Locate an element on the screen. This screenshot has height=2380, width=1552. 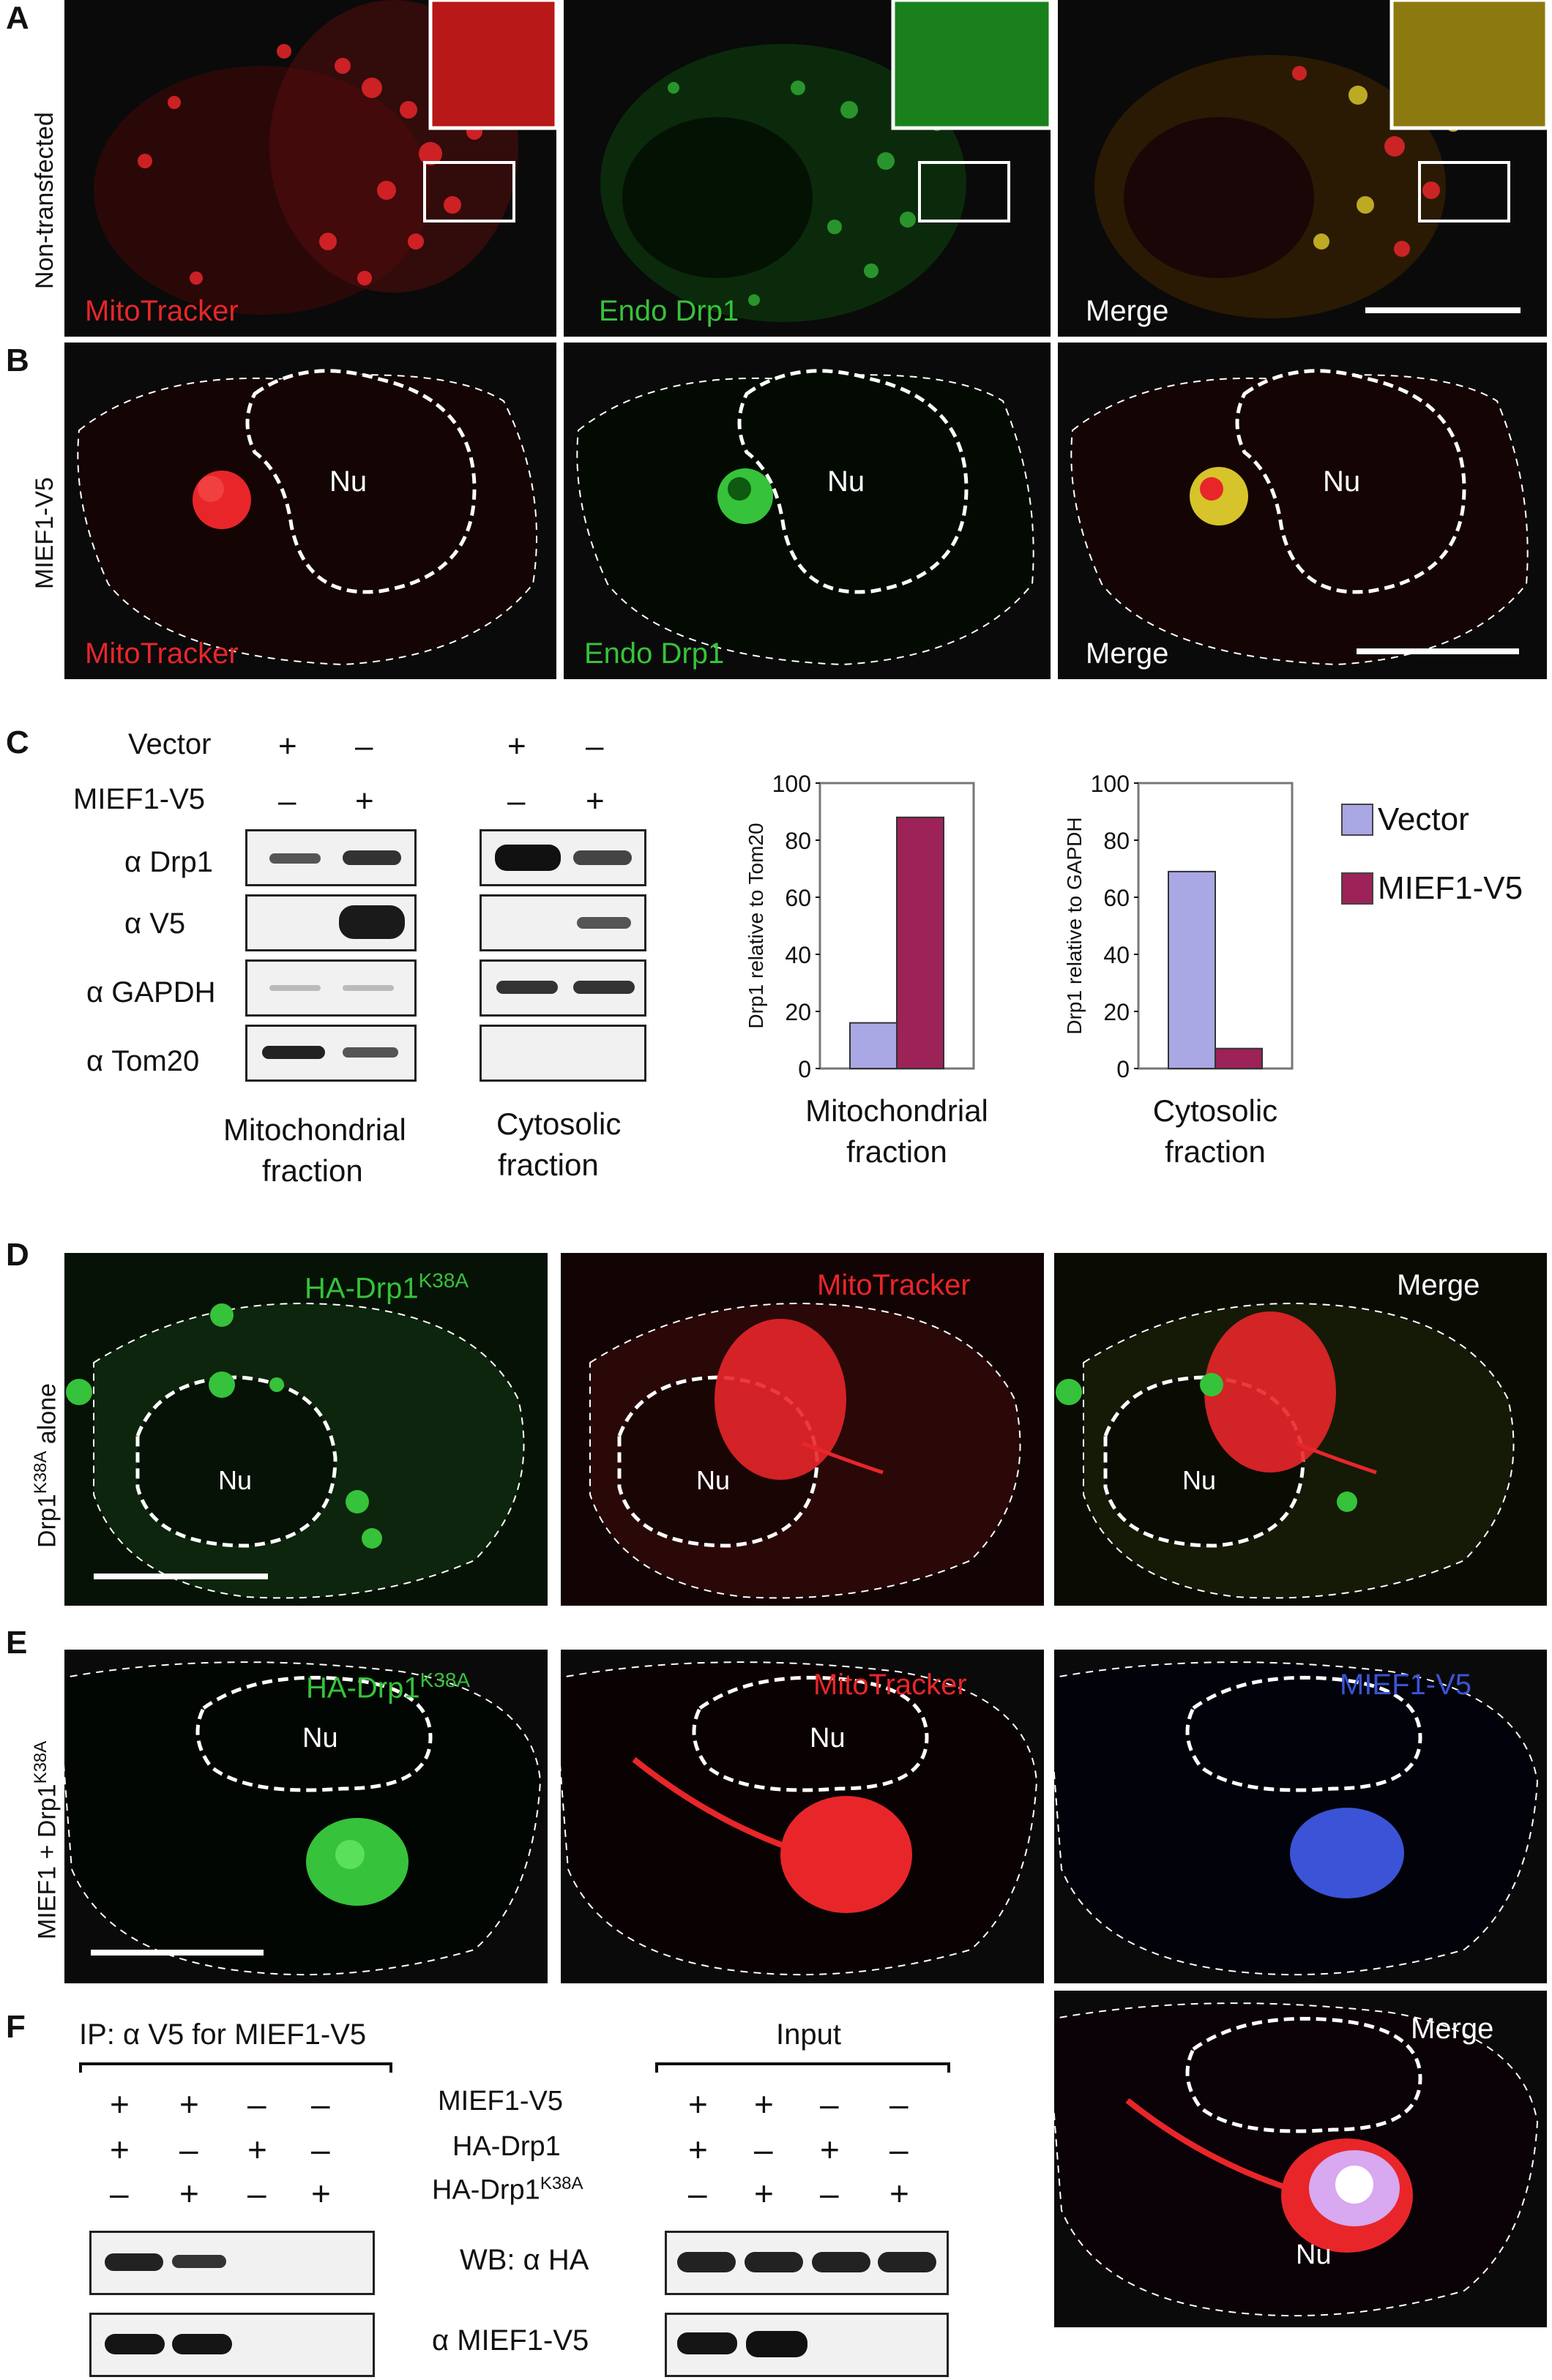
c-vector-label: Vector is located at coordinates (170, 744).